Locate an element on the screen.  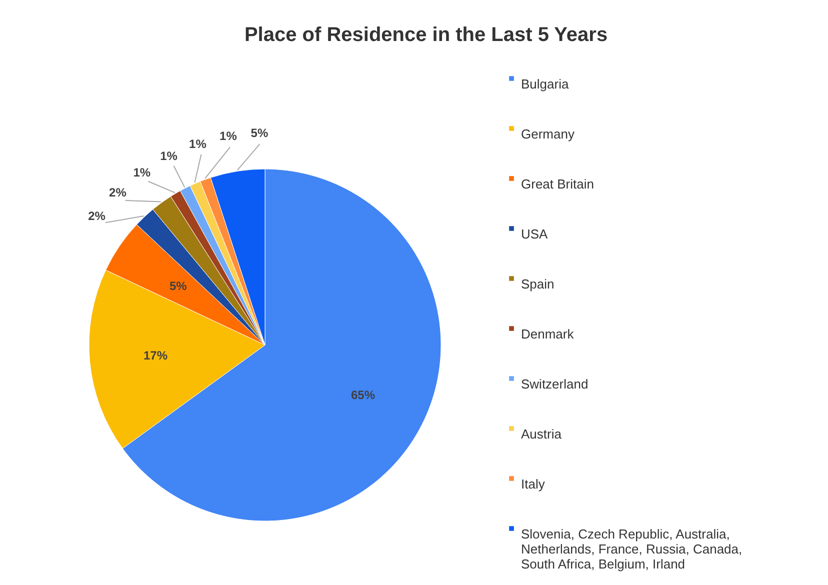
legend-label: Great Britain is located at coordinates (557, 184).